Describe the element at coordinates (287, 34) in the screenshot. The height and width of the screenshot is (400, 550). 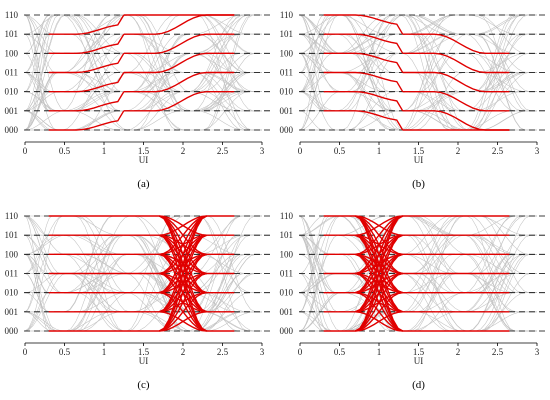
I see `level-label: 101` at that location.